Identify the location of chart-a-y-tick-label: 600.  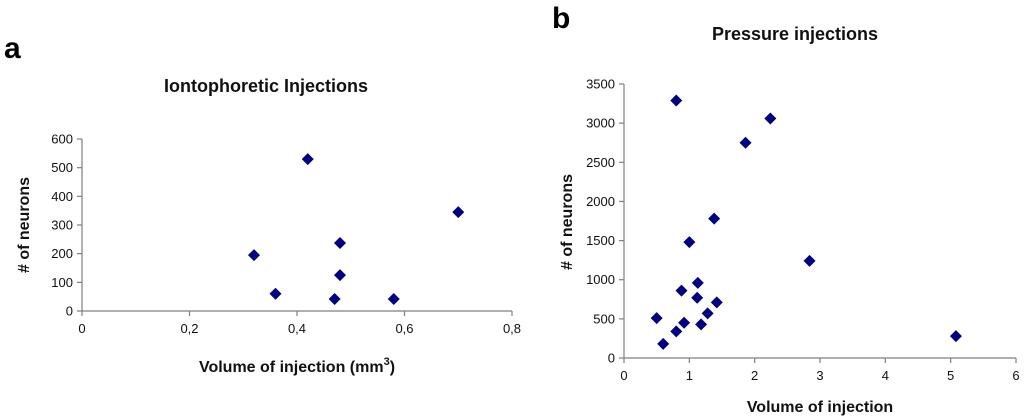
(62, 139).